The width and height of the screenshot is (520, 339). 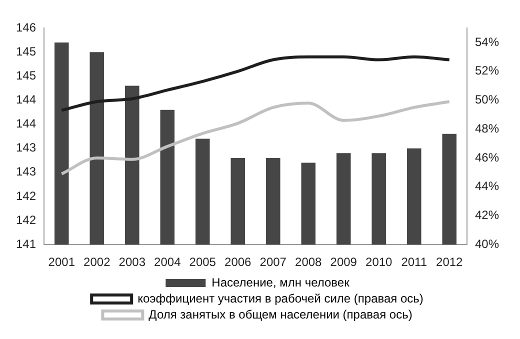 What do you see at coordinates (487, 128) in the screenshot?
I see `y2-tick-label: 48%` at bounding box center [487, 128].